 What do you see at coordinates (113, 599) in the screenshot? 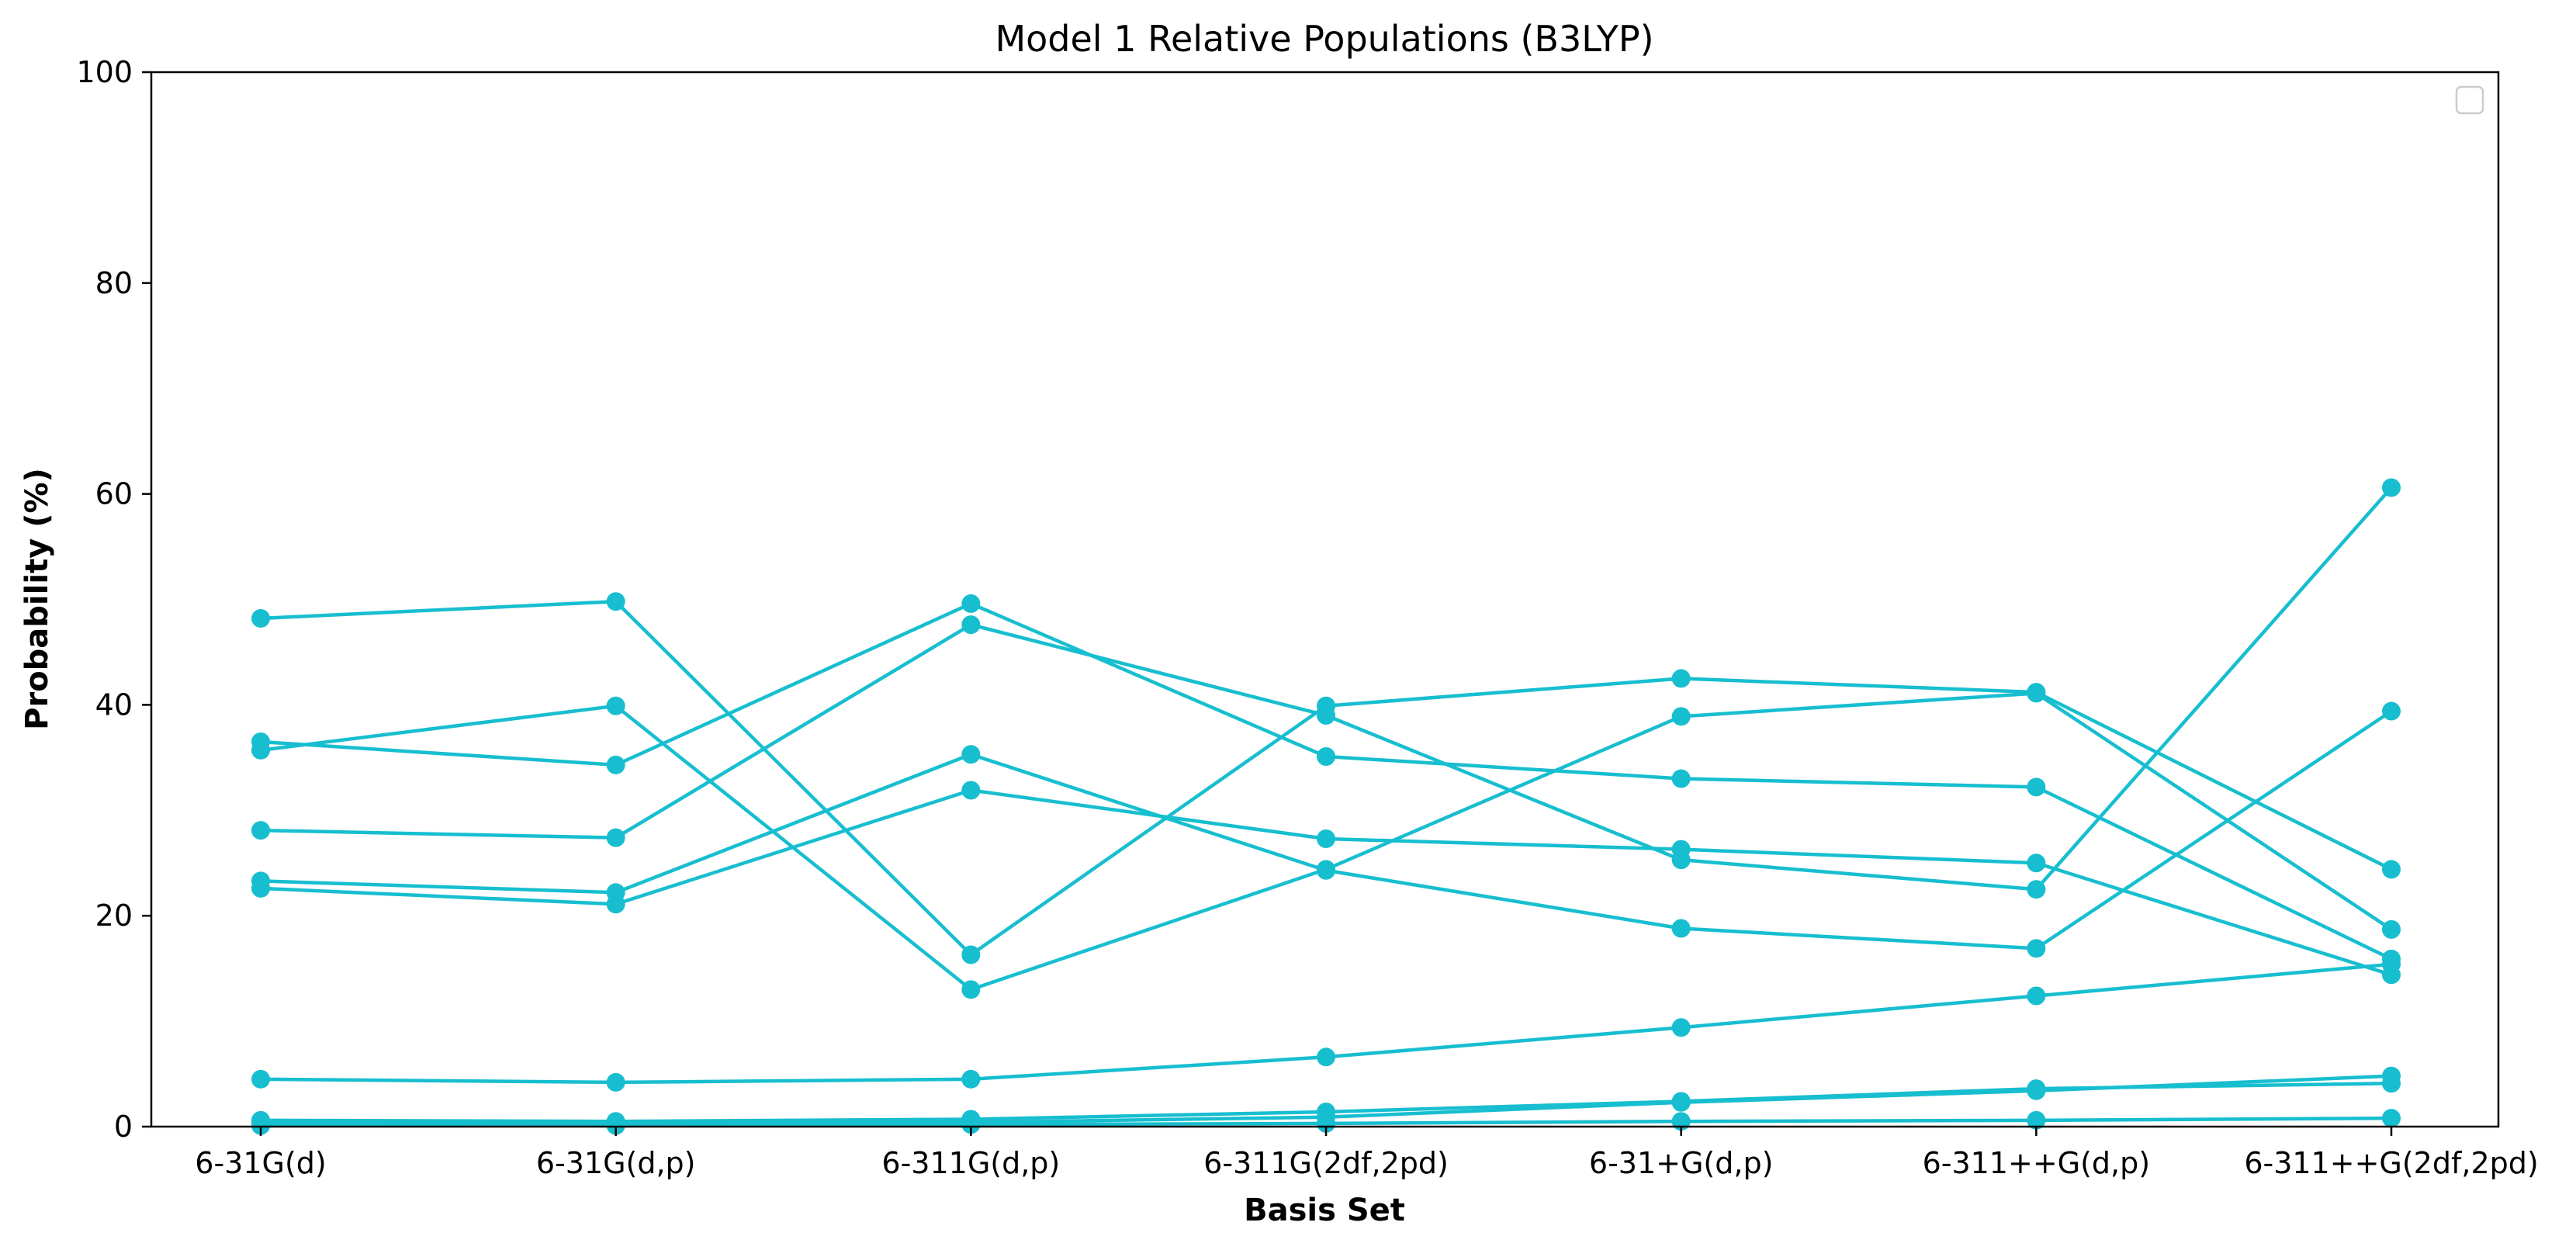
I see `y-axis: 0 20 40 60 80 100` at bounding box center [113, 599].